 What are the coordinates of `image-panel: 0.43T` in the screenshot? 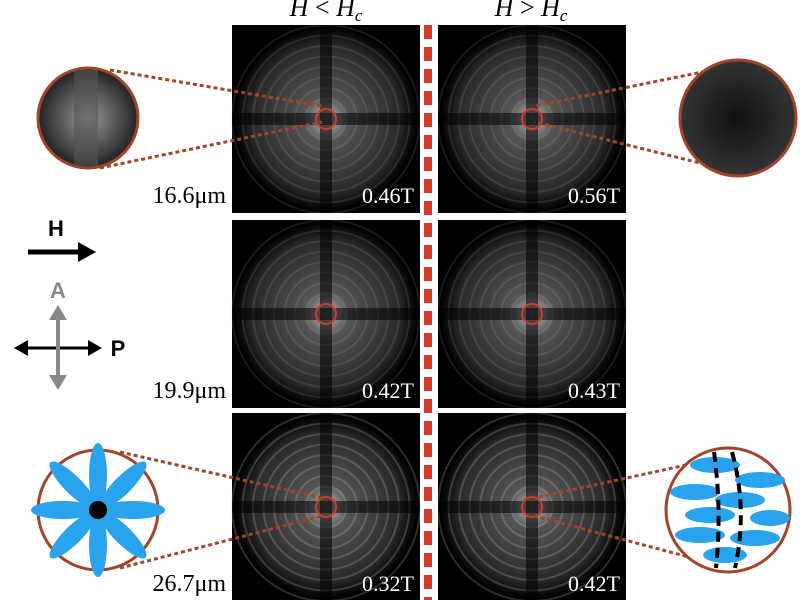 It's located at (532, 314).